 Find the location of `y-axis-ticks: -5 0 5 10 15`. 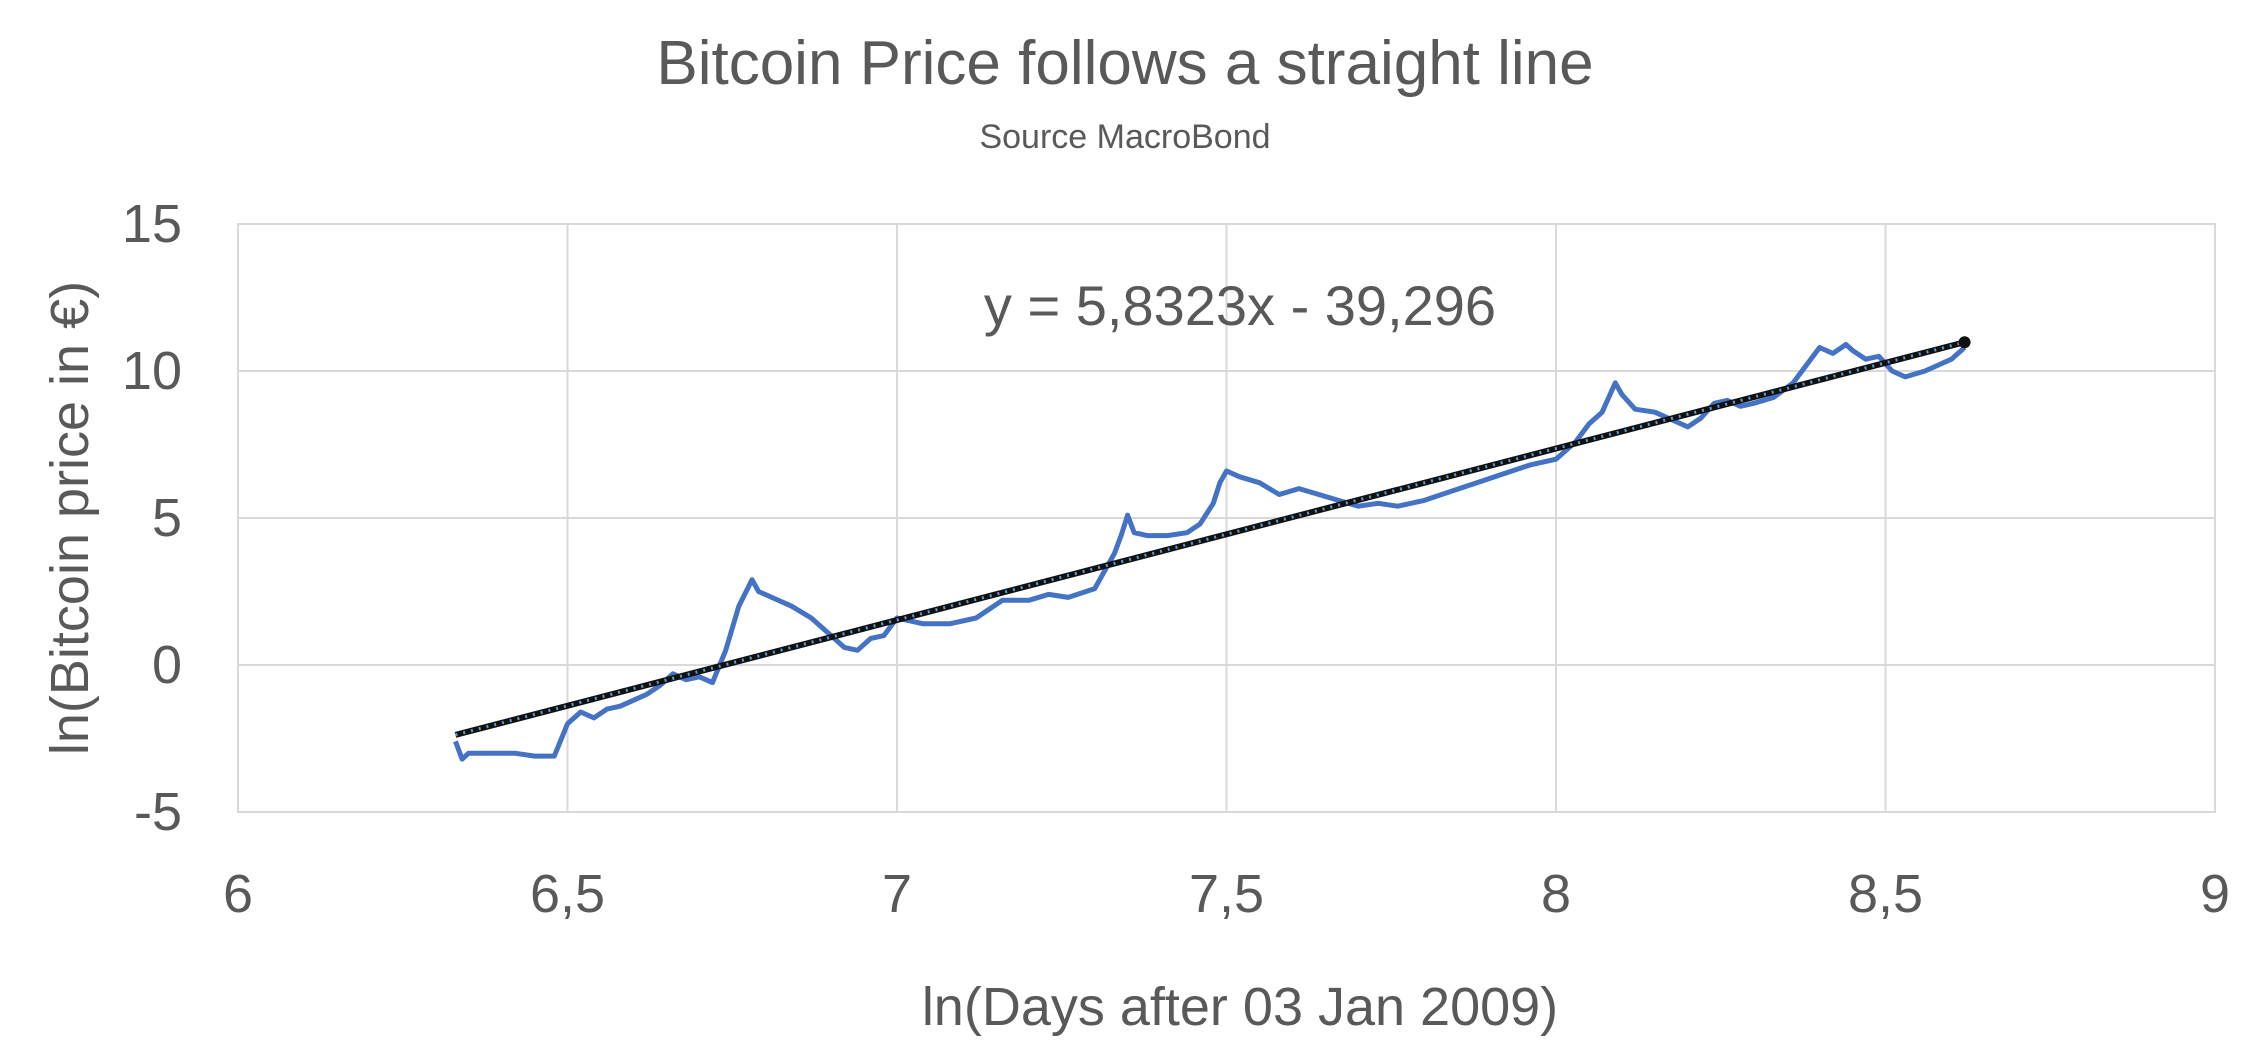

y-axis-ticks: -5 0 5 10 15 is located at coordinates (152, 518).